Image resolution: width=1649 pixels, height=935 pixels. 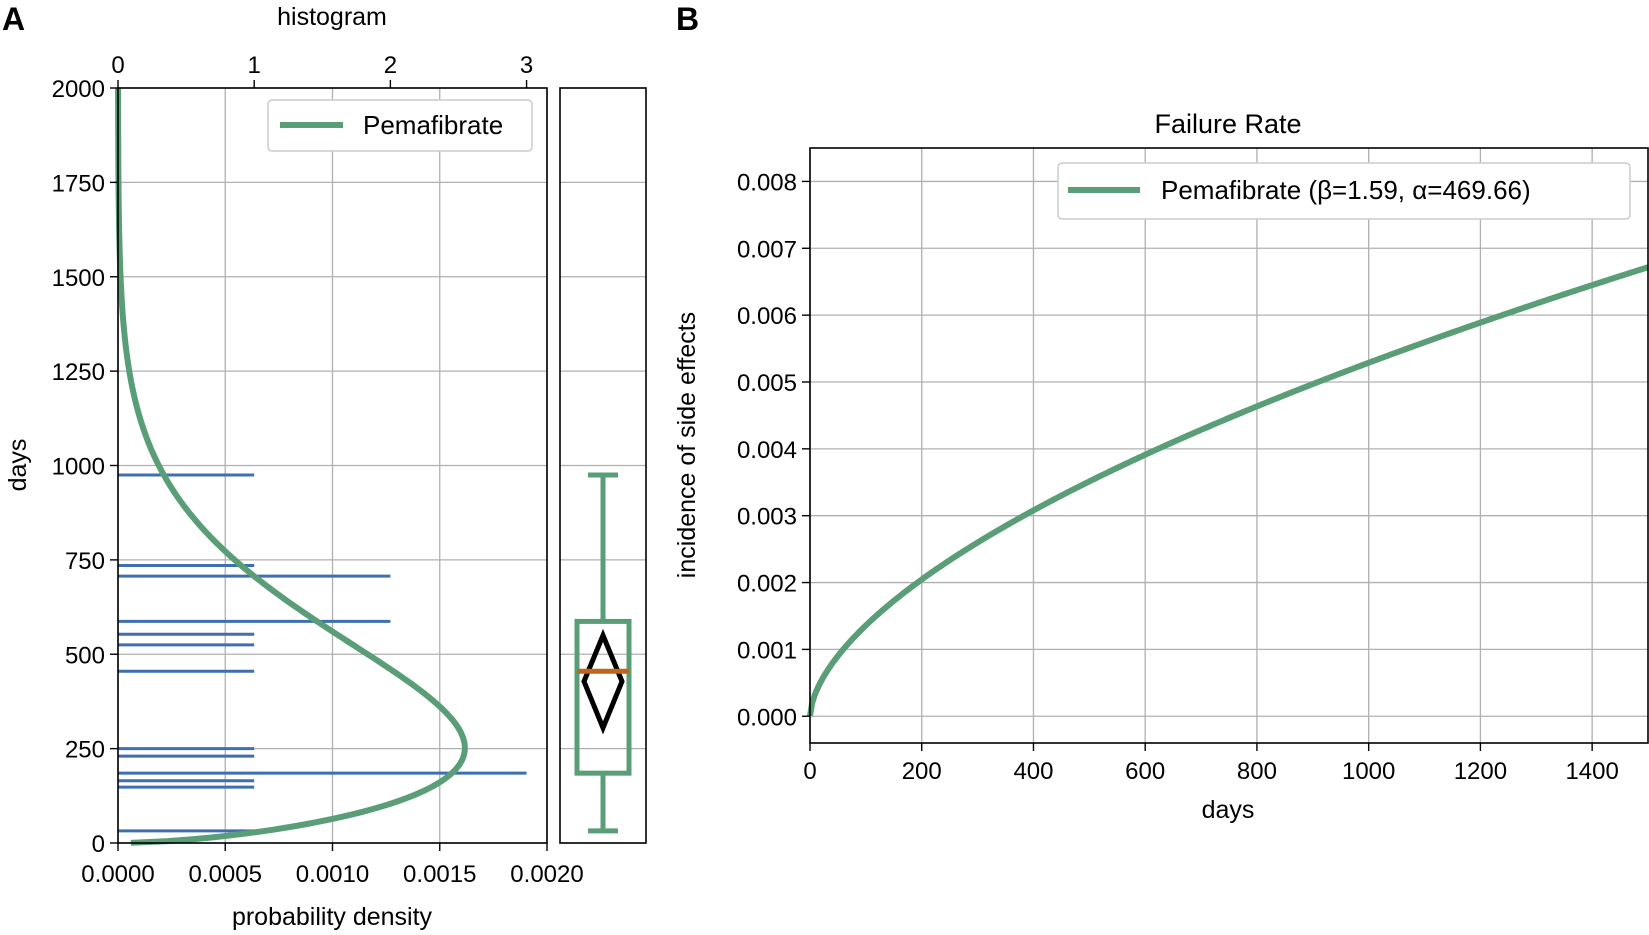 What do you see at coordinates (322, 70) in the screenshot?
I see `panel-a-top-ticks: 0 1 2 3` at bounding box center [322, 70].